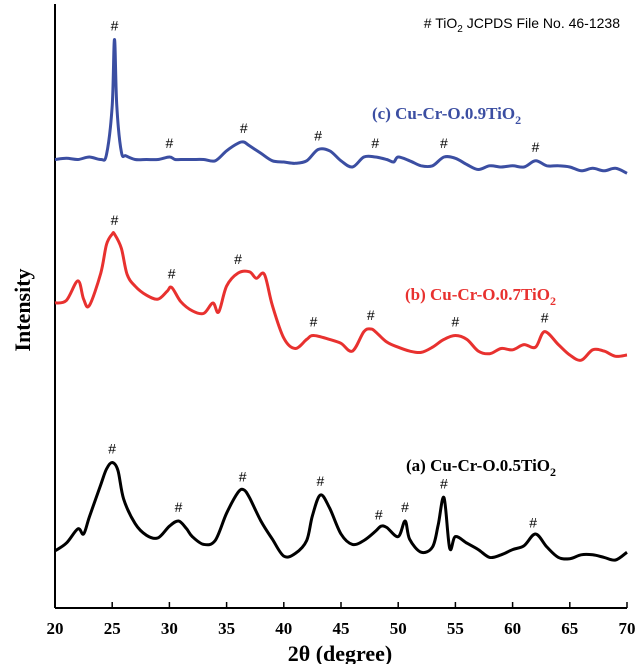  I want to click on series-line-a, so click(341, 511).